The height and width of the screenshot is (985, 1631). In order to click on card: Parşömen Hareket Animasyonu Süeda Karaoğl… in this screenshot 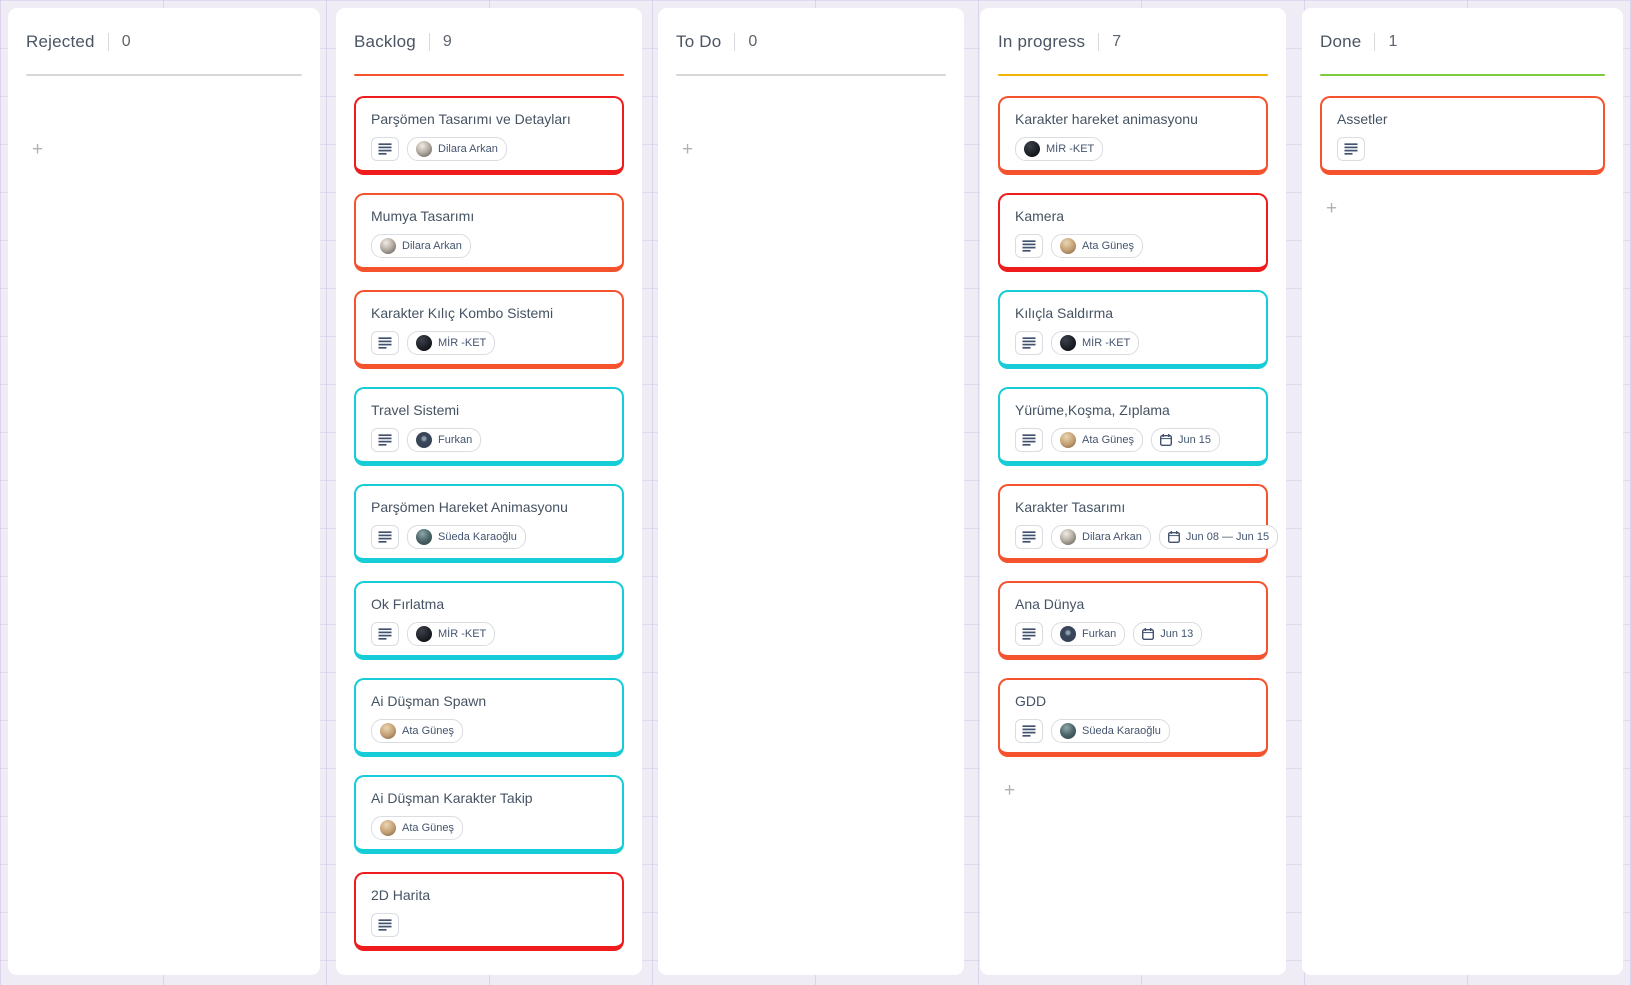, I will do `click(489, 523)`.